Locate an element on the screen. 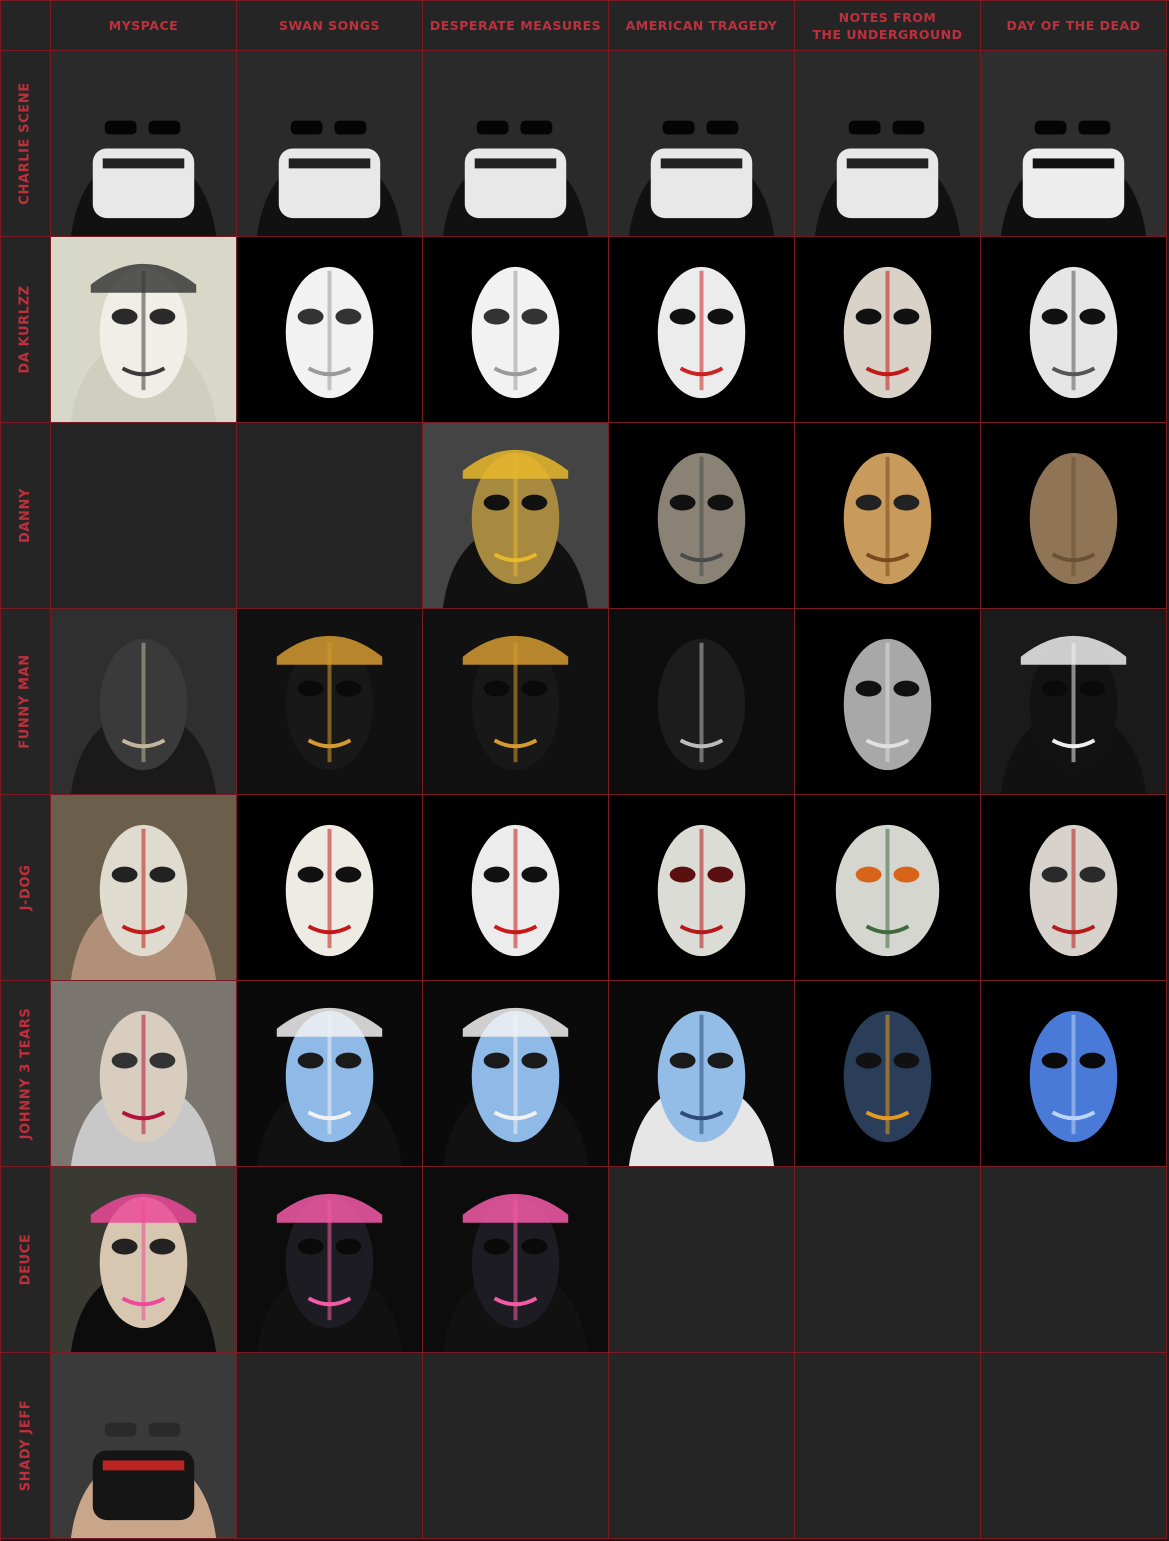  mask-photo-johnny-3-tears-desperate-measures is located at coordinates (516, 1074).